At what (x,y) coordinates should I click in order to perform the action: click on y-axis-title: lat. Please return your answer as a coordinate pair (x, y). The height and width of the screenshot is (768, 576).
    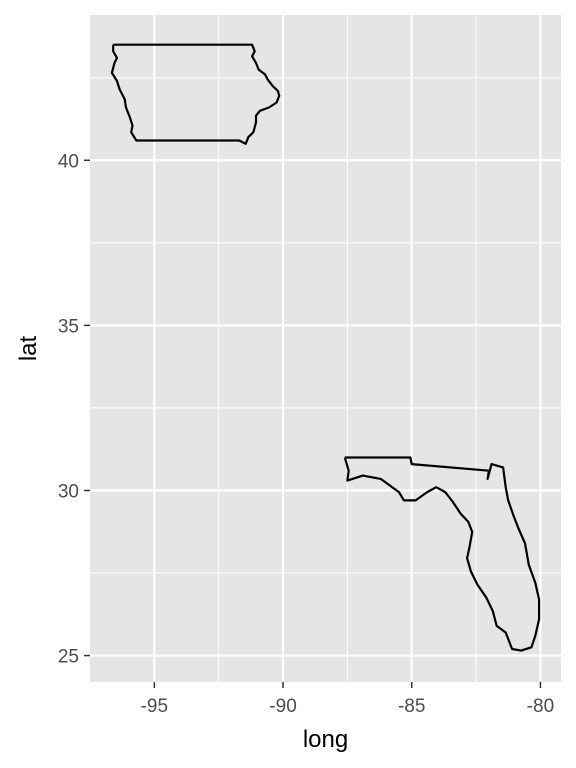
    Looking at the image, I should click on (28, 349).